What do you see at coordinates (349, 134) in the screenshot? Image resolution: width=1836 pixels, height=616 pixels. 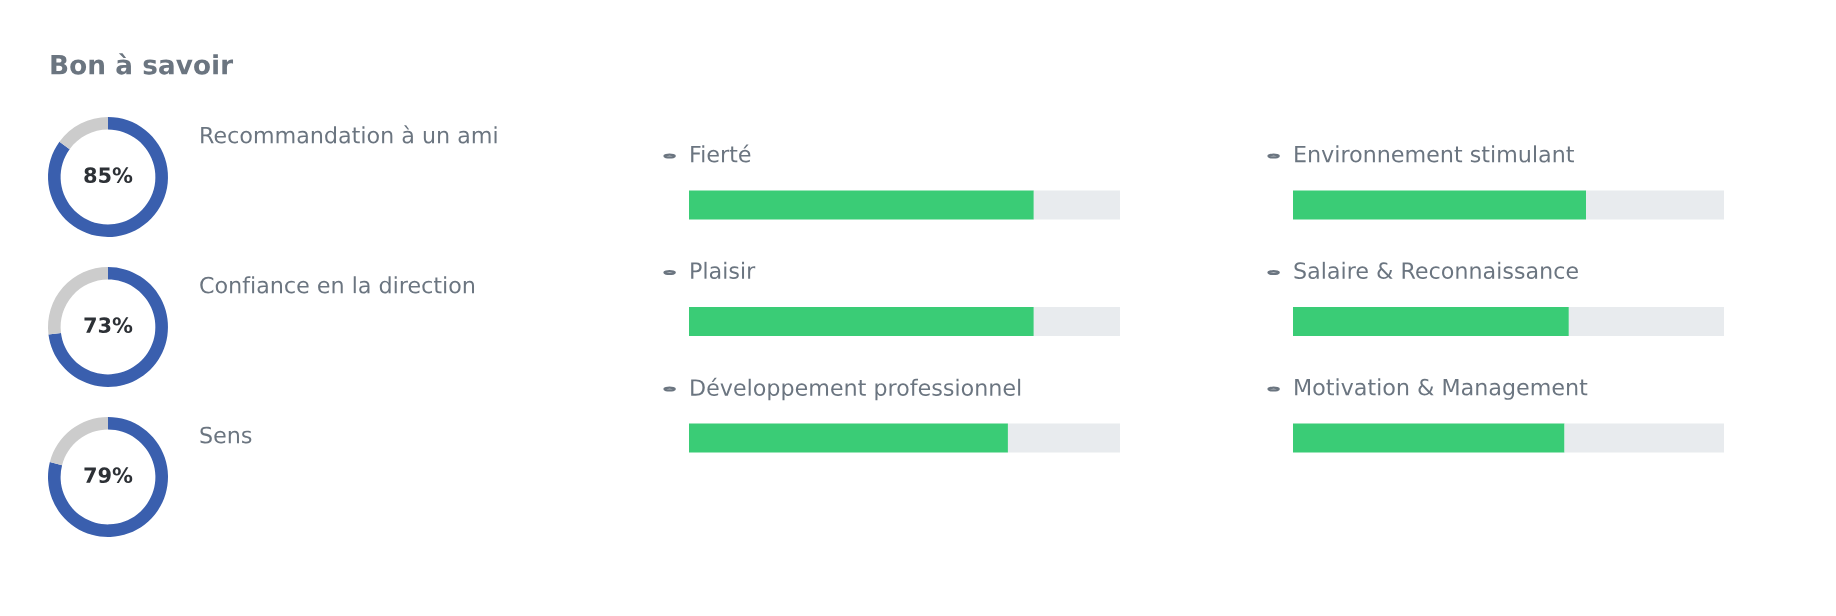 I see `text: Recommandation à un ami` at bounding box center [349, 134].